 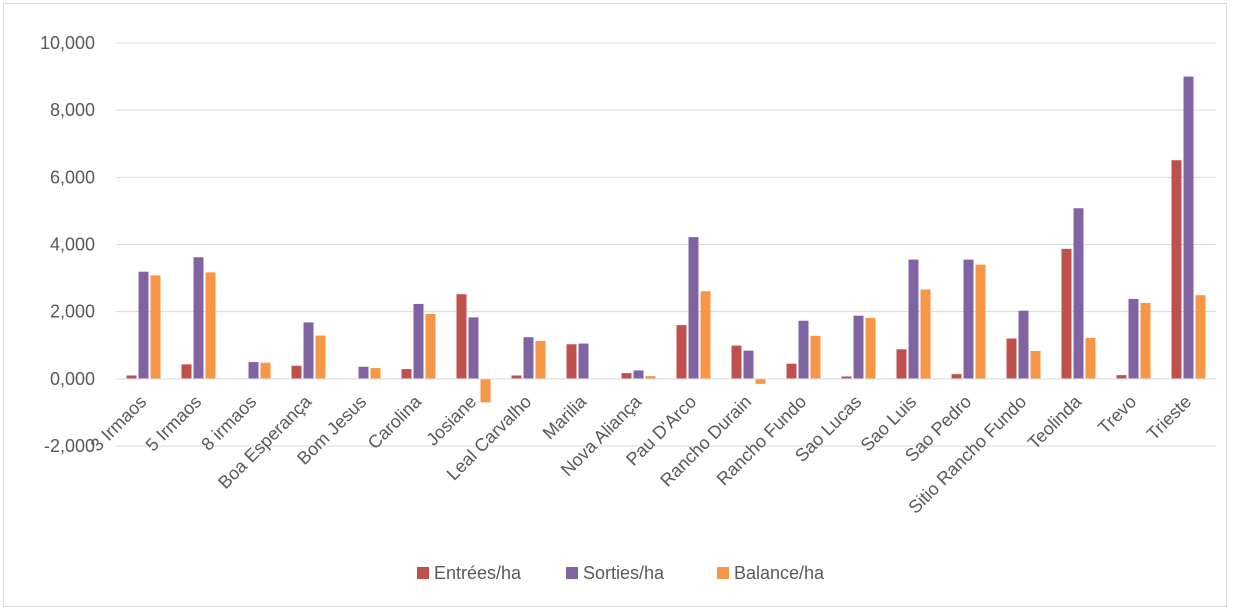 I want to click on y-tick-label: 0,000, so click(x=72, y=379).